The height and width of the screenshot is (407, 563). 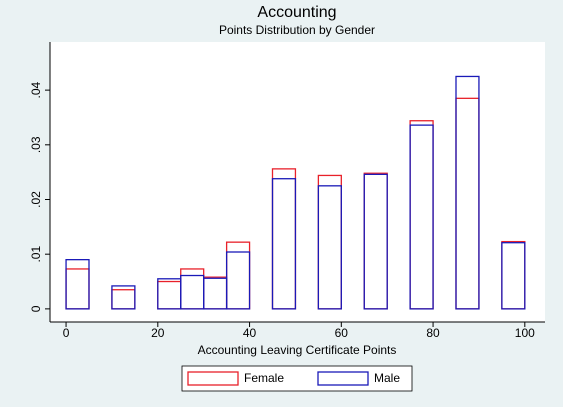 What do you see at coordinates (297, 30) in the screenshot?
I see `chart-subtitle: Points Distribution by Gender` at bounding box center [297, 30].